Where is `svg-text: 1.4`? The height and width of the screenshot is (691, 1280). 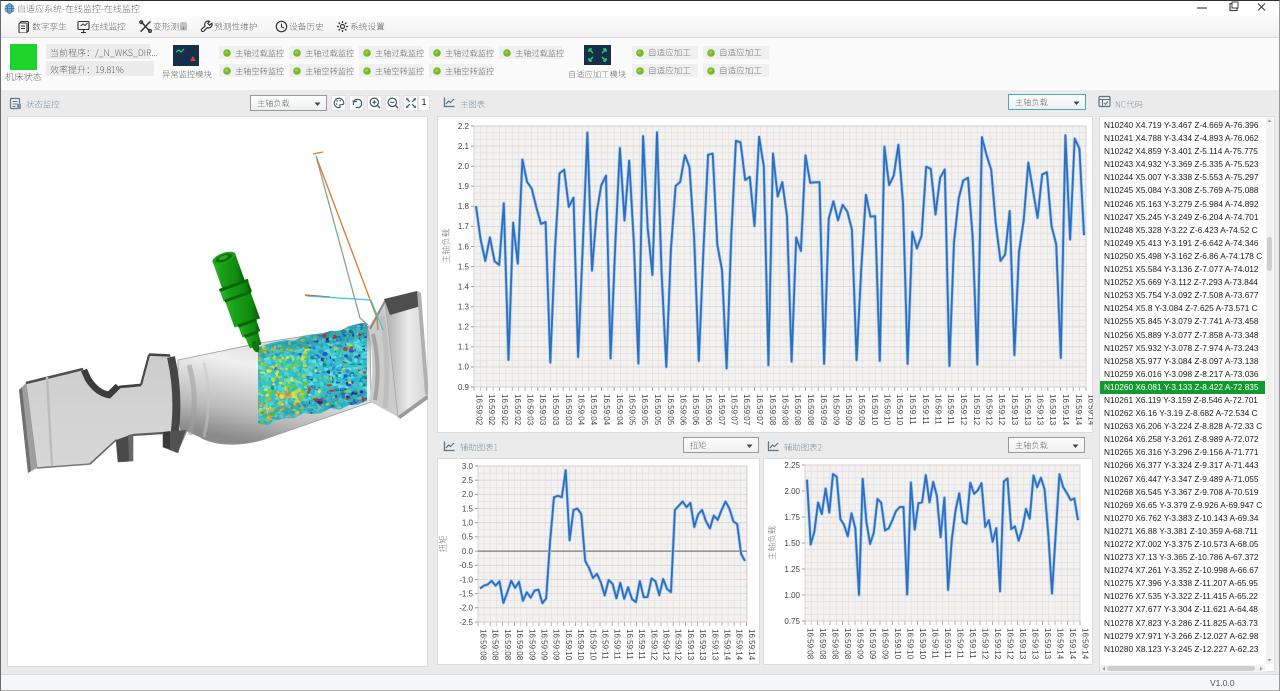 svg-text: 1.4 is located at coordinates (464, 286).